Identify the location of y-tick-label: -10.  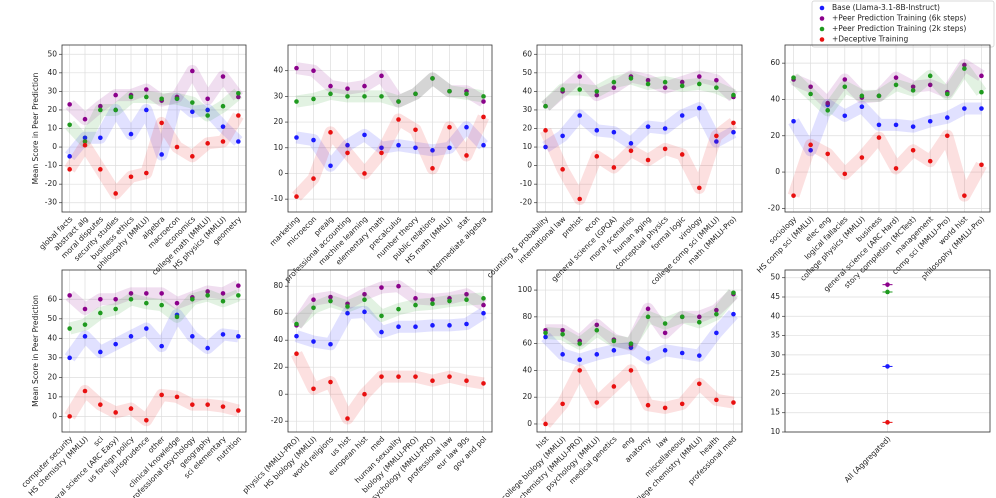
(277, 198).